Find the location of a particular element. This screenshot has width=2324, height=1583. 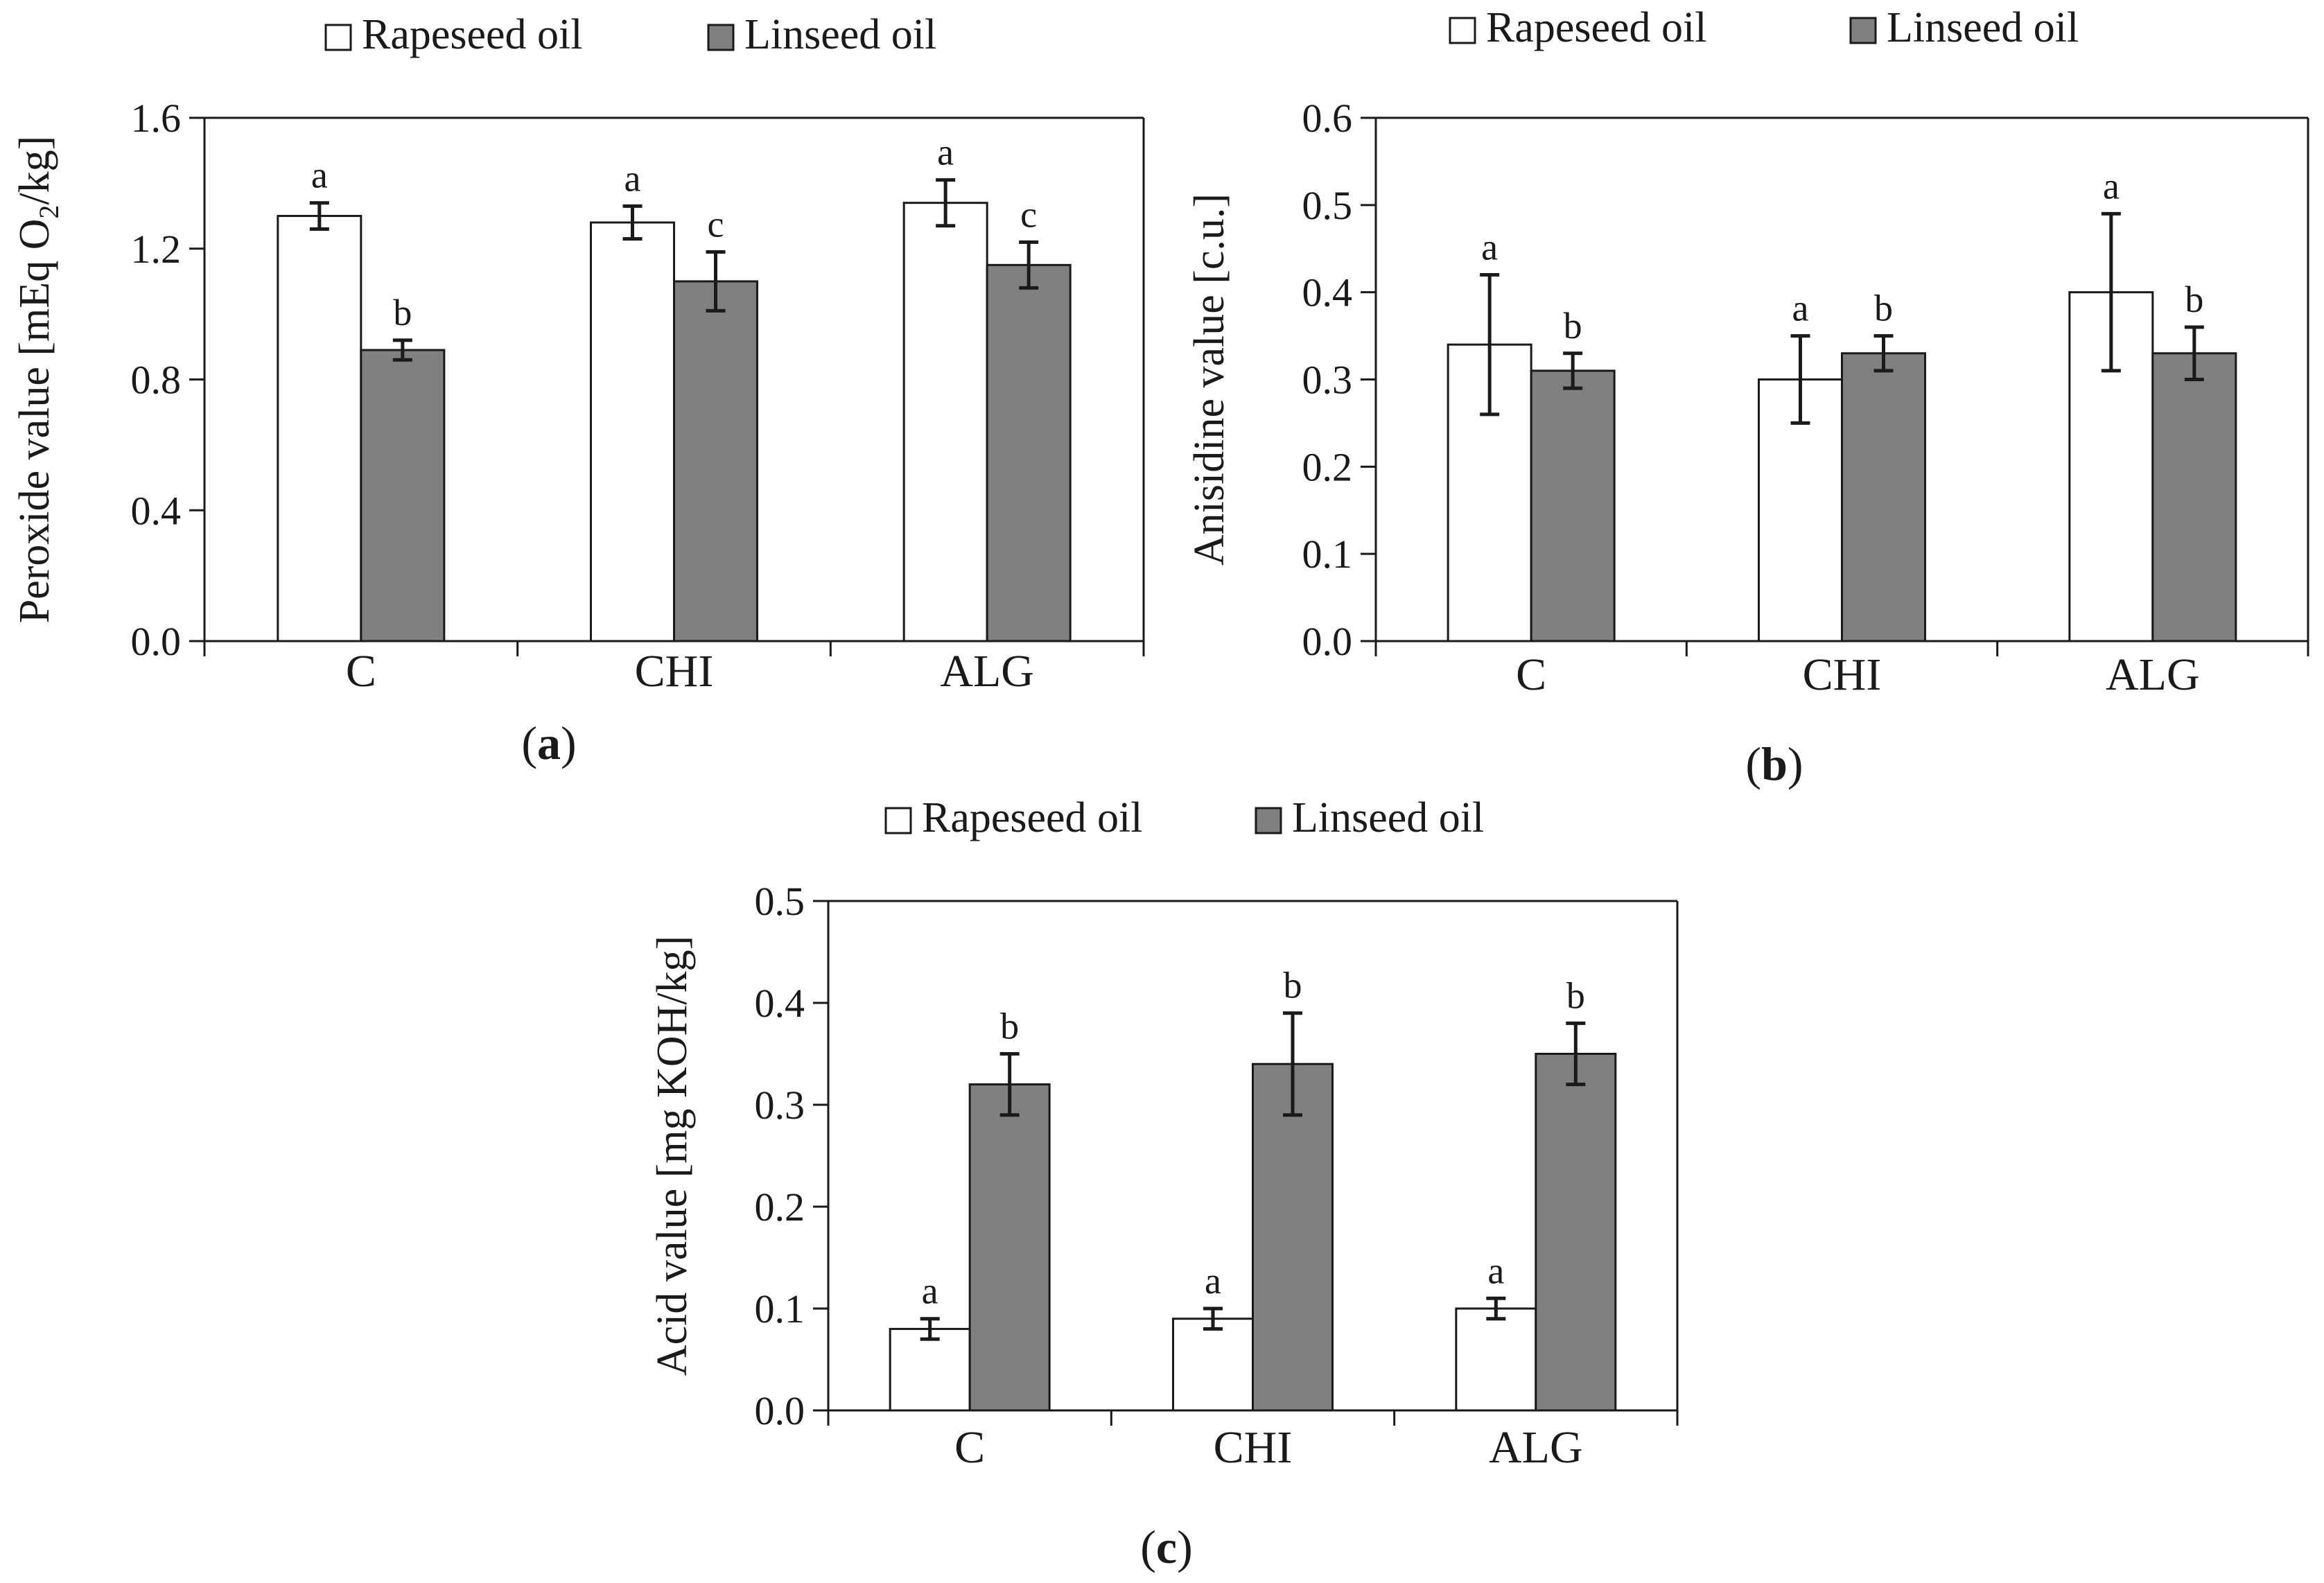

panel-label-letter: b is located at coordinates (1774, 763).